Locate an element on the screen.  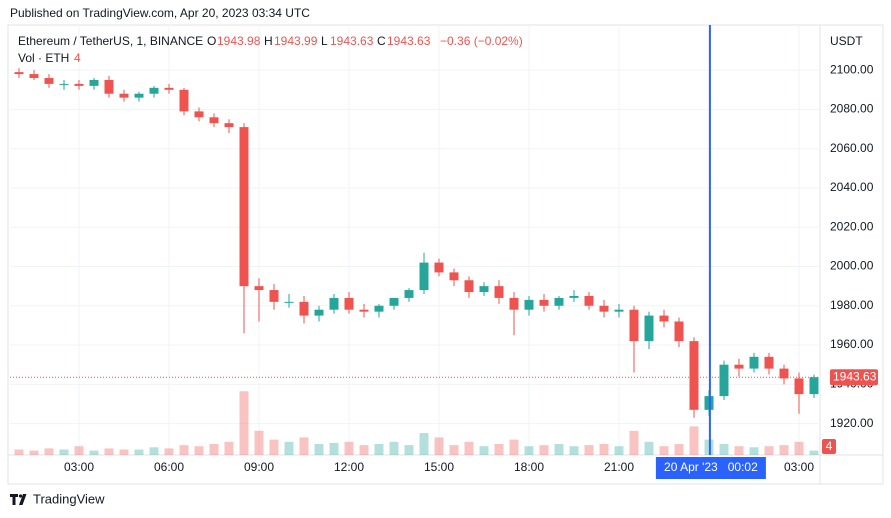
volume-last: 4 is located at coordinates (77, 58).